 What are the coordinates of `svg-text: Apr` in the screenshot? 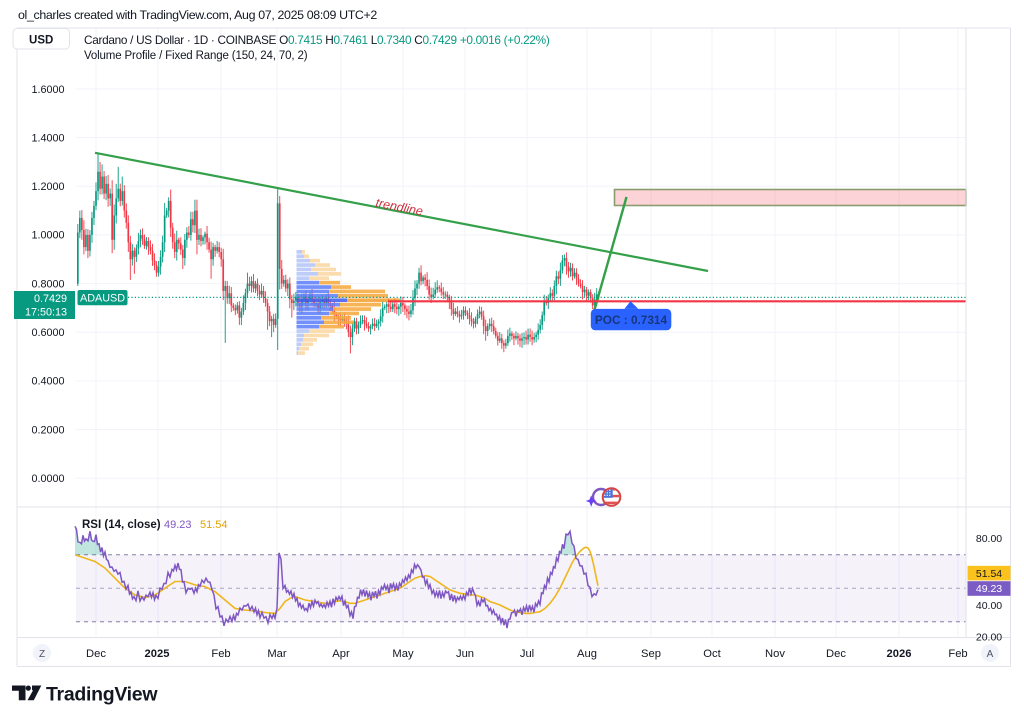 It's located at (341, 654).